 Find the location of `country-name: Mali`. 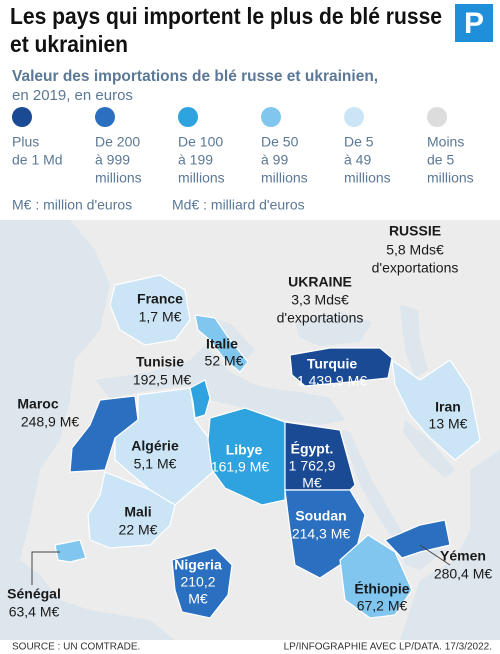

country-name: Mali is located at coordinates (137, 512).